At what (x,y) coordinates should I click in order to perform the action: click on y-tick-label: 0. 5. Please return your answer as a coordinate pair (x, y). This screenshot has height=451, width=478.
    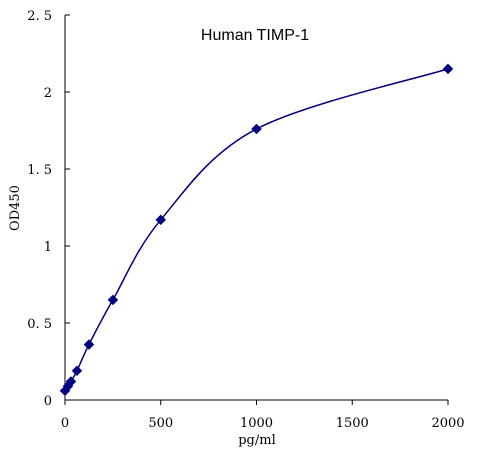
    Looking at the image, I should click on (39, 324).